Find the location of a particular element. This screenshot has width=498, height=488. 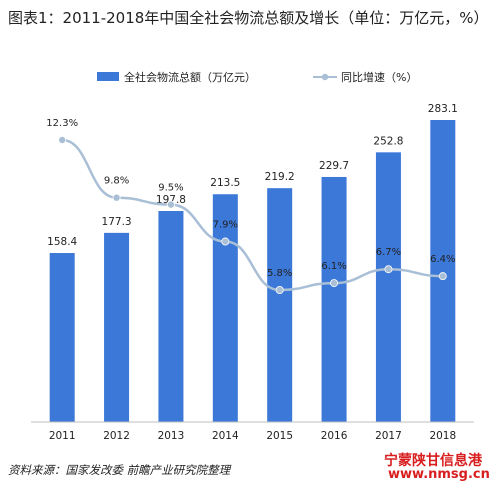

x-tick-2012: 2012 is located at coordinates (116, 436).